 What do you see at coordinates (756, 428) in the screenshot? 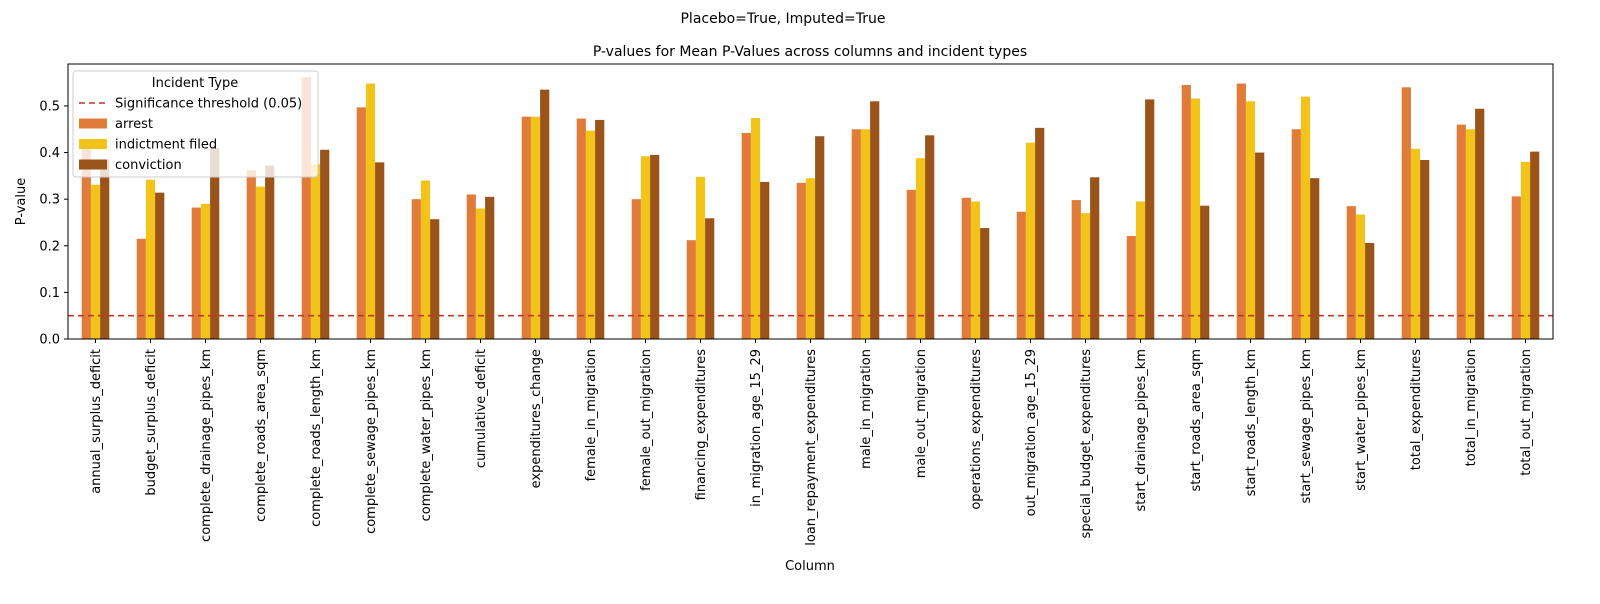
I see `x-tick-label: in_migration_age_15_29` at bounding box center [756, 428].